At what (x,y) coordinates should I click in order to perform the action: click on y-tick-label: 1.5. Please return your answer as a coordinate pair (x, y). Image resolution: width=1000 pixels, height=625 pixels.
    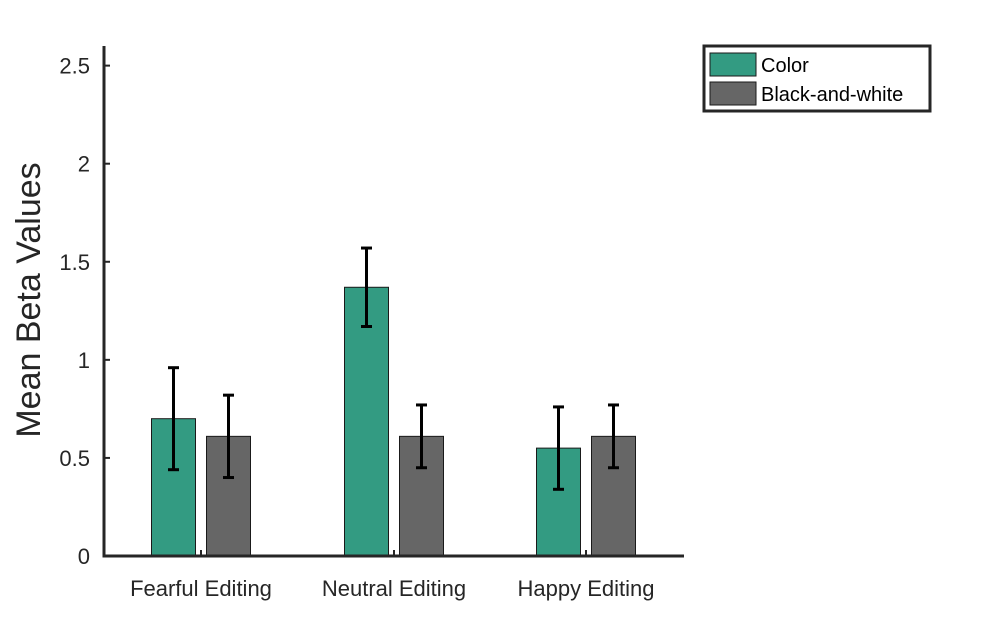
    Looking at the image, I should click on (74, 262).